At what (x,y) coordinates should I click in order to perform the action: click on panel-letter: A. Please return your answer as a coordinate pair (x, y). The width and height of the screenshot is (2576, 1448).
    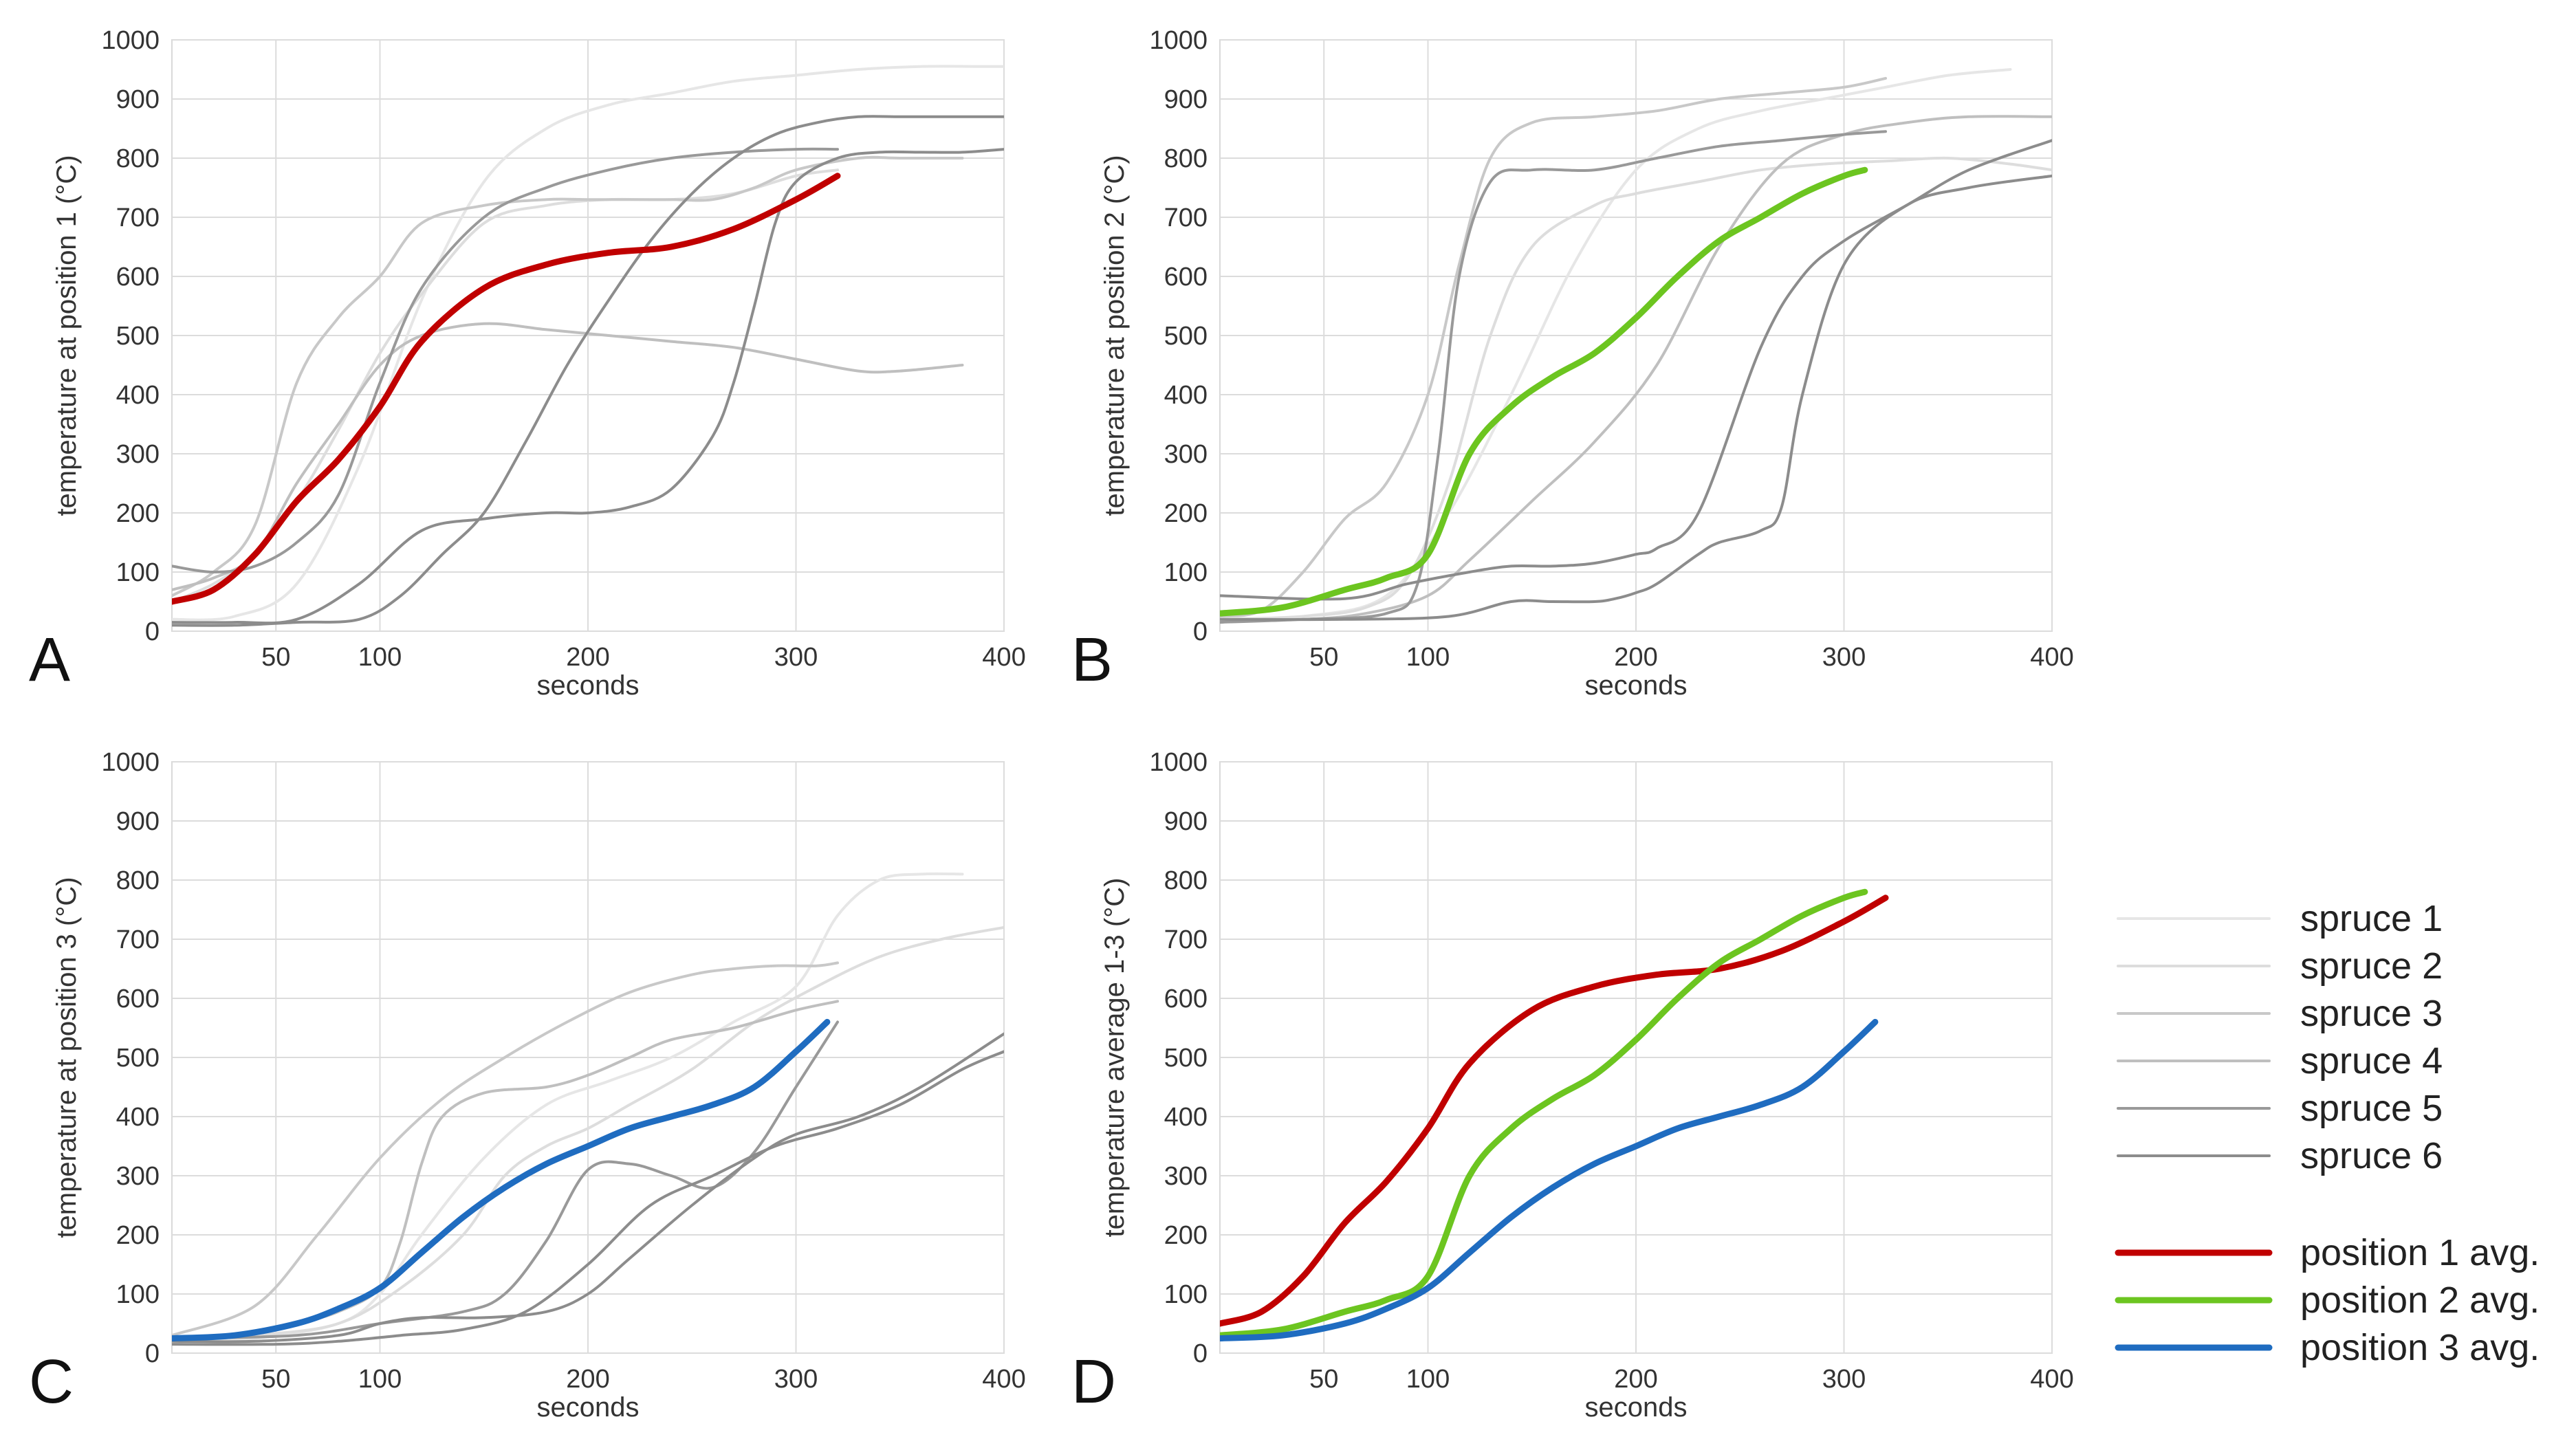
    Looking at the image, I should click on (49, 660).